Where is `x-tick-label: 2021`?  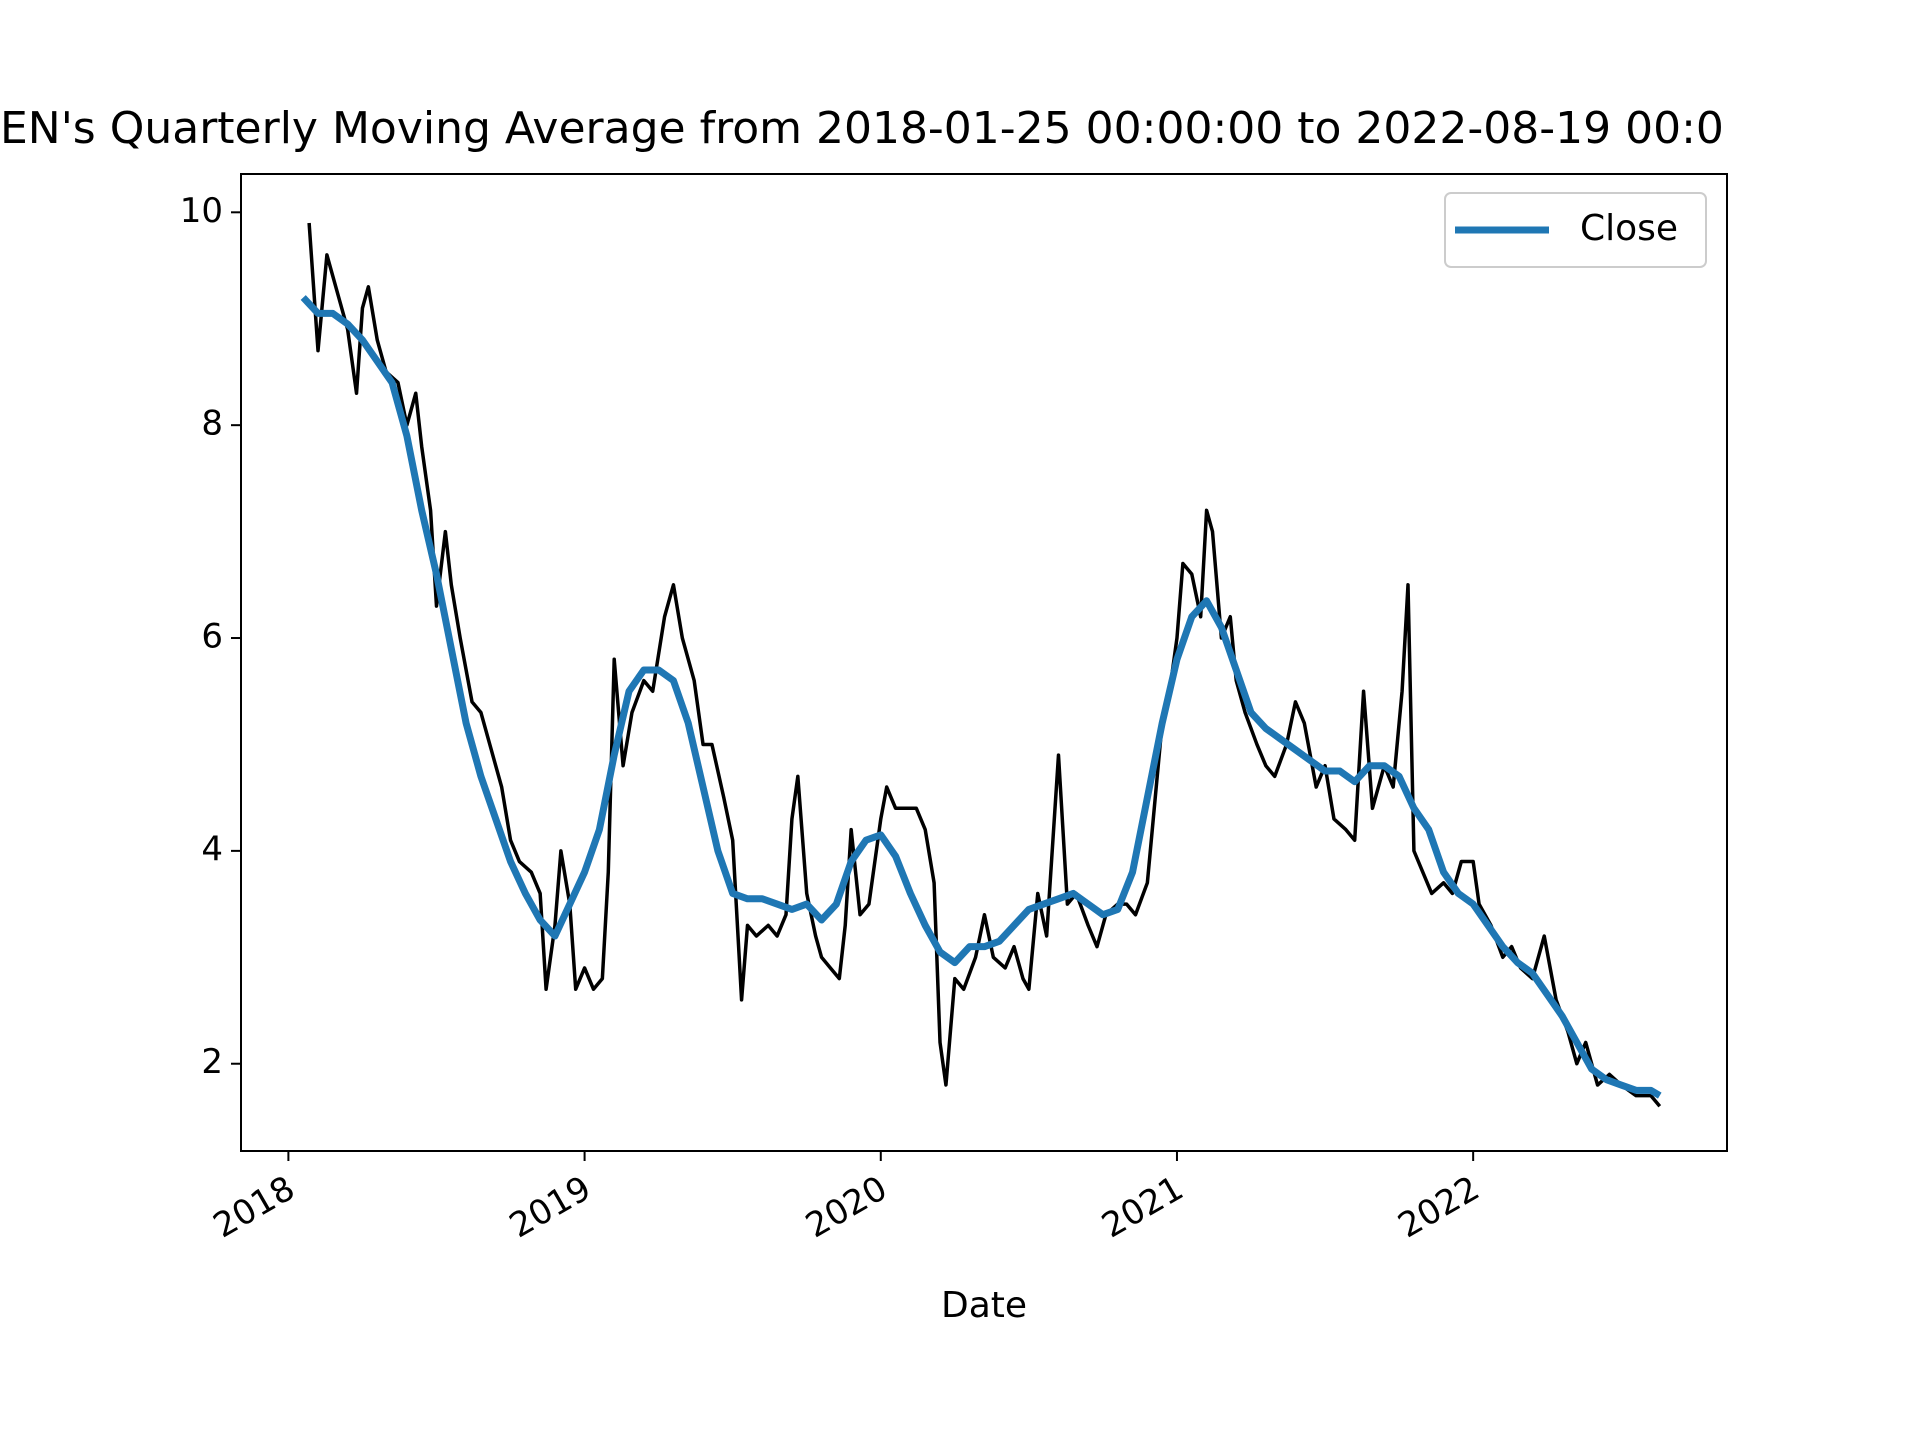 x-tick-label: 2021 is located at coordinates (1142, 1207).